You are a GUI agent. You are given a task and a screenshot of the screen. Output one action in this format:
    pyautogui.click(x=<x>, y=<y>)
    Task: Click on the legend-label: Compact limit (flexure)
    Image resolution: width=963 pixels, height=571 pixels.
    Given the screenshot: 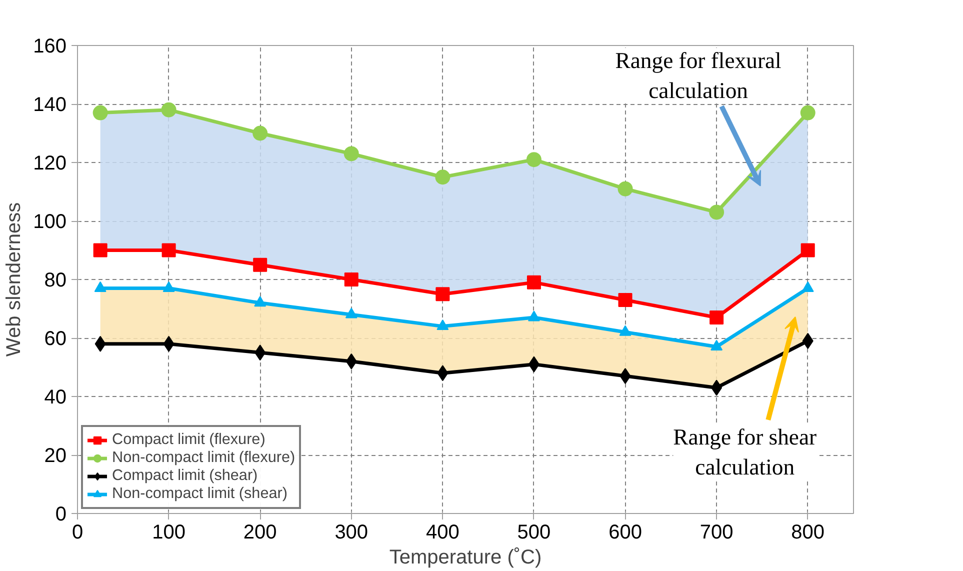 What is the action you would take?
    pyautogui.click(x=189, y=440)
    